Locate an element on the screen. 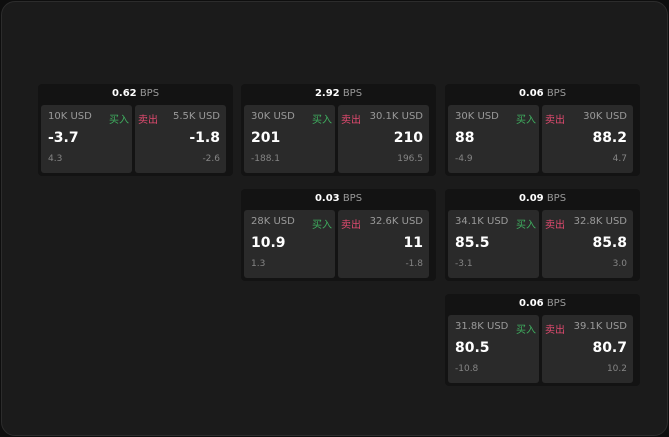 The image size is (669, 437). buy-button: 34.1K USD 买入 85.5 -3.1 is located at coordinates (493, 244).